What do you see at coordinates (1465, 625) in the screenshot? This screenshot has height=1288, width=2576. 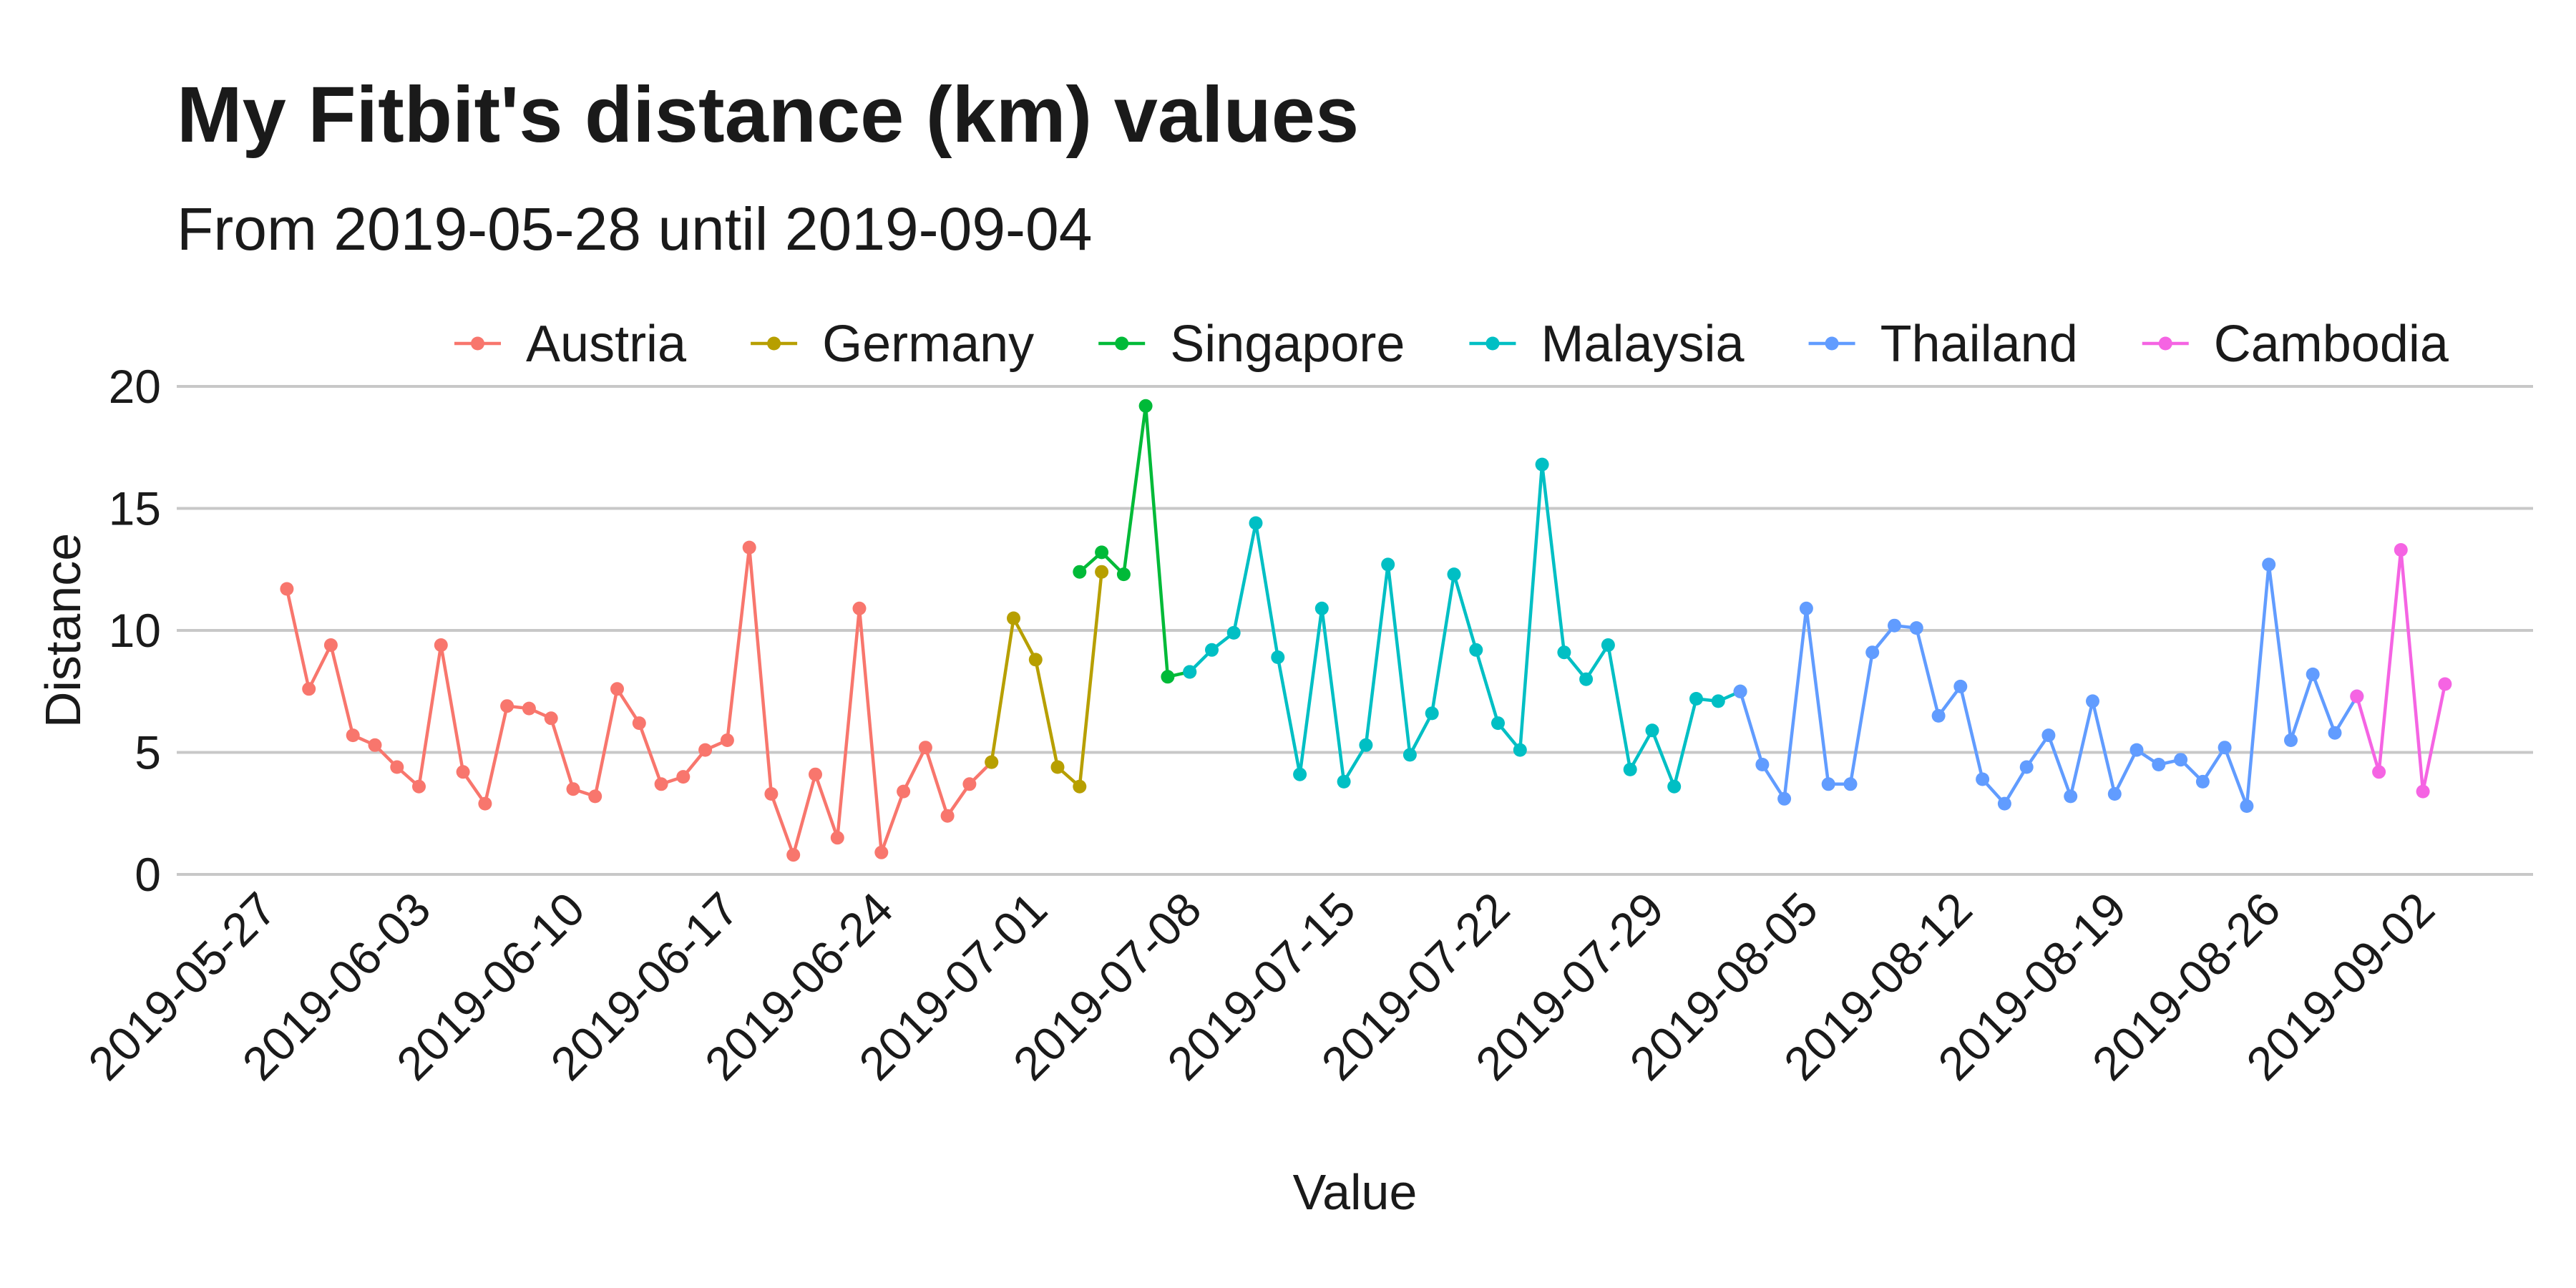 I see `series-line-malaysia` at bounding box center [1465, 625].